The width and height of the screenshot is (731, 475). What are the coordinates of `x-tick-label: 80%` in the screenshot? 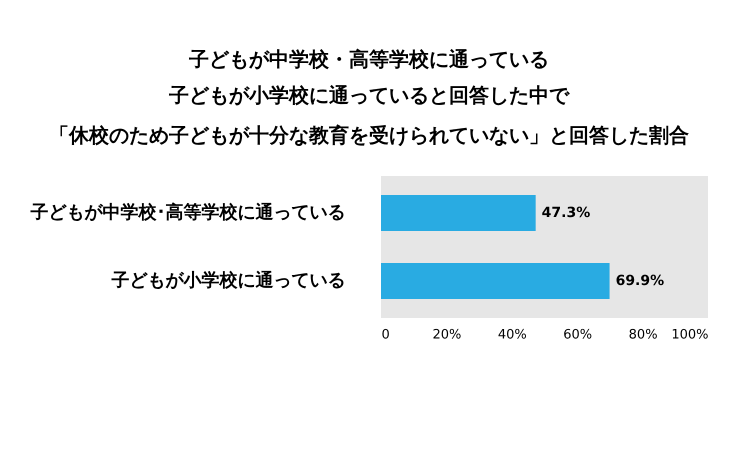 It's located at (643, 335).